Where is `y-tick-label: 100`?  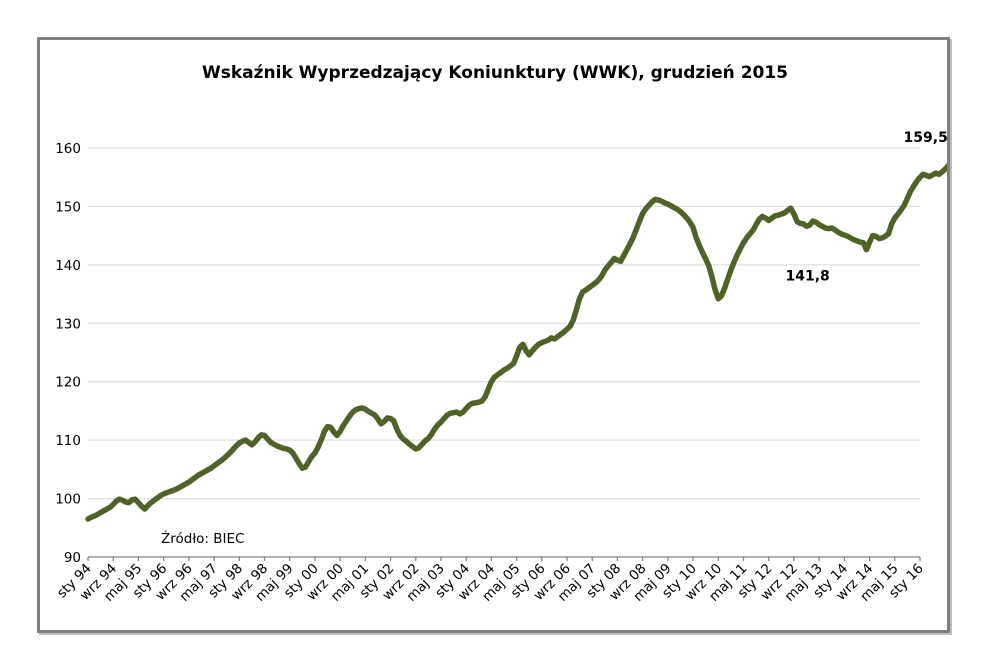
y-tick-label: 100 is located at coordinates (68, 500).